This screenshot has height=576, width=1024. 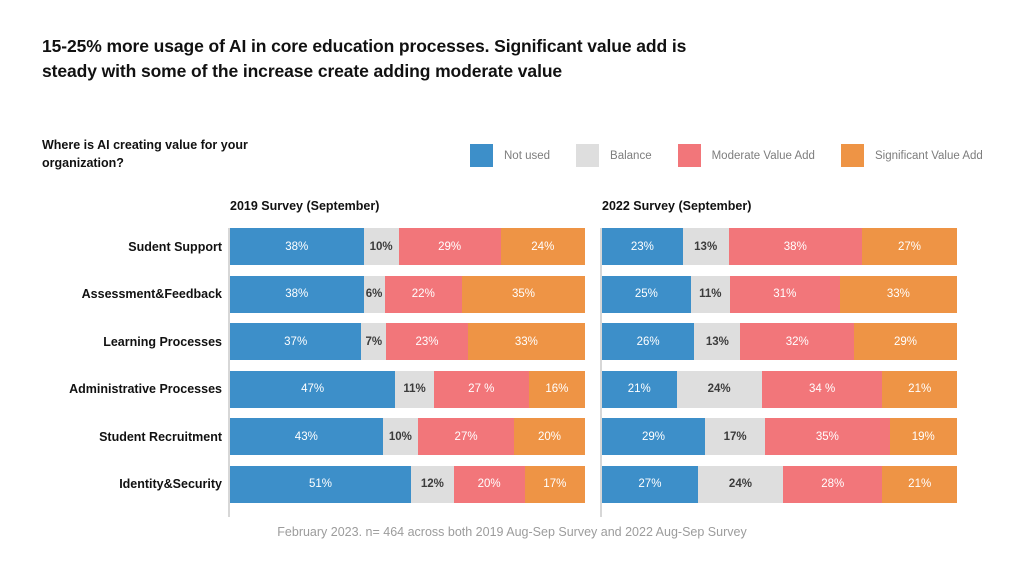 What do you see at coordinates (642, 246) in the screenshot?
I see `bar-segment-not-used: 23%` at bounding box center [642, 246].